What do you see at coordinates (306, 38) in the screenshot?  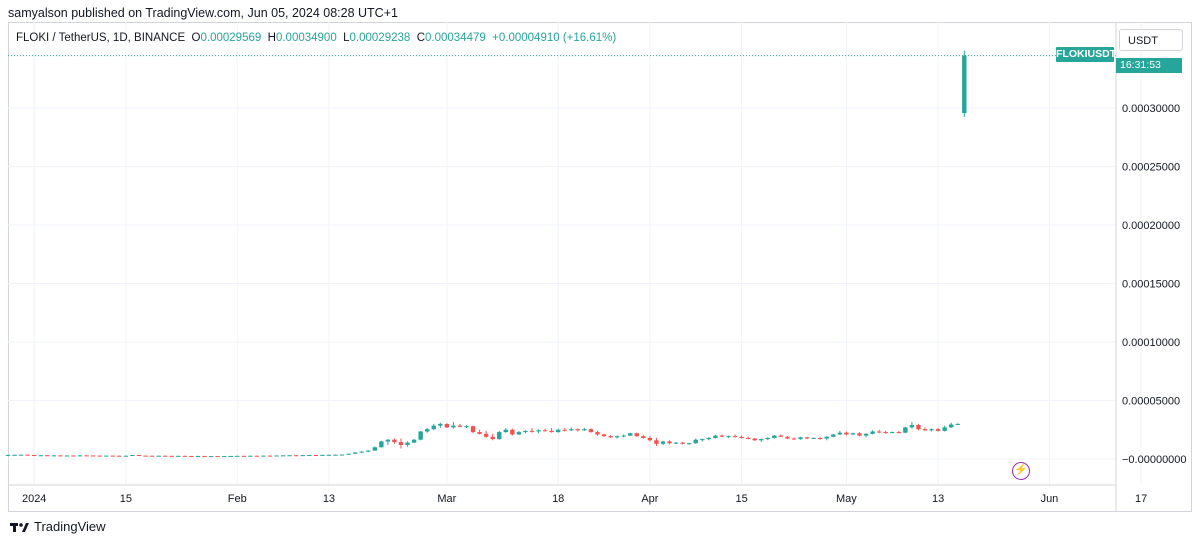 I see `legend-high: 0.00034900` at bounding box center [306, 38].